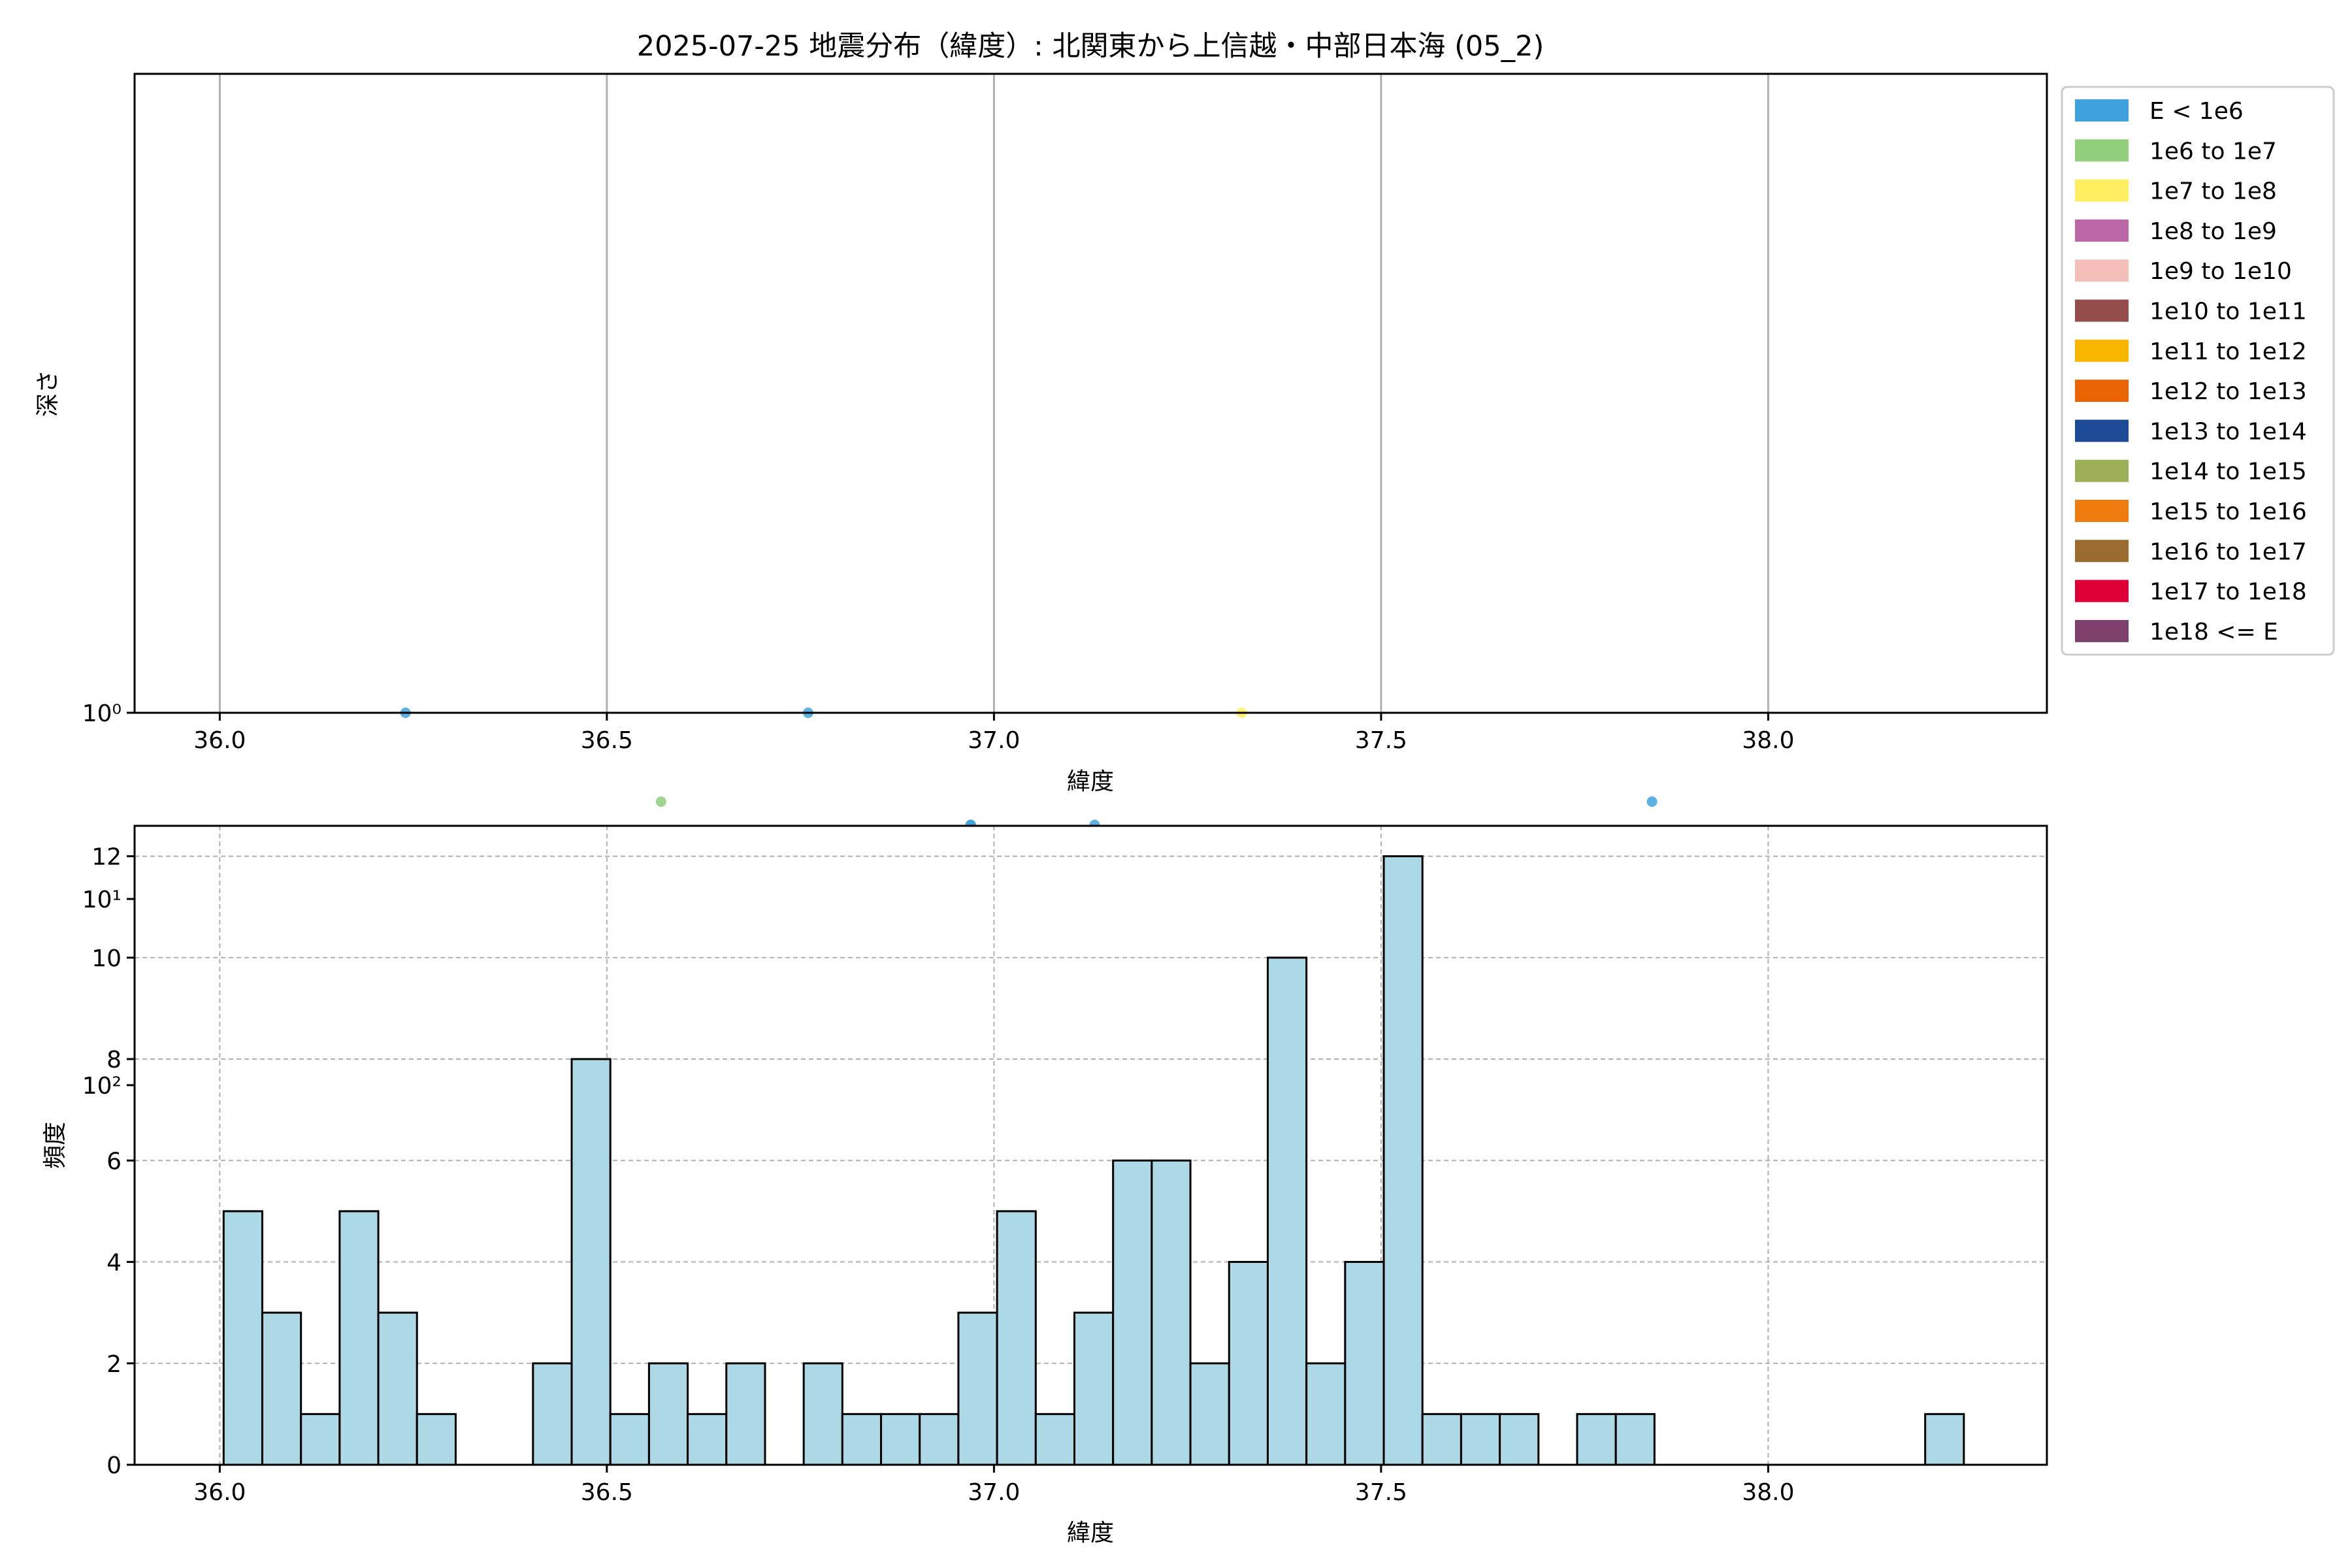 The height and width of the screenshot is (1568, 2352). What do you see at coordinates (114, 1263) in the screenshot?
I see `histogram-y-tick-label: 4` at bounding box center [114, 1263].